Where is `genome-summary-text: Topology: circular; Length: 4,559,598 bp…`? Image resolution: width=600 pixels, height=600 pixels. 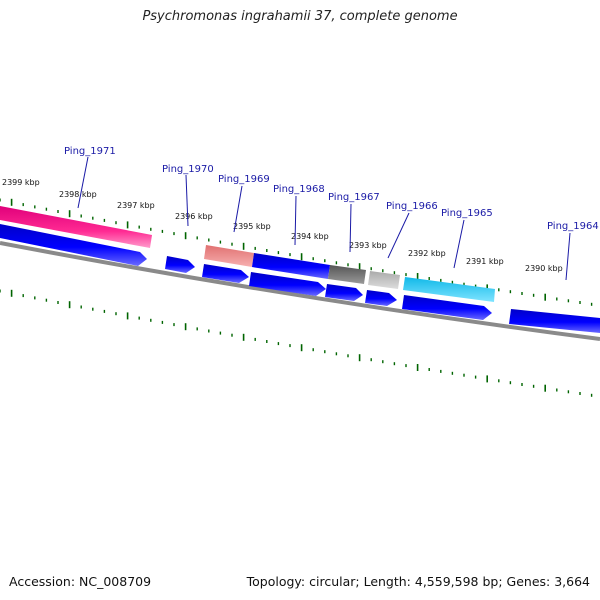 genome-summary-text: Topology: circular; Length: 4,559,598 bp… is located at coordinates (418, 581).